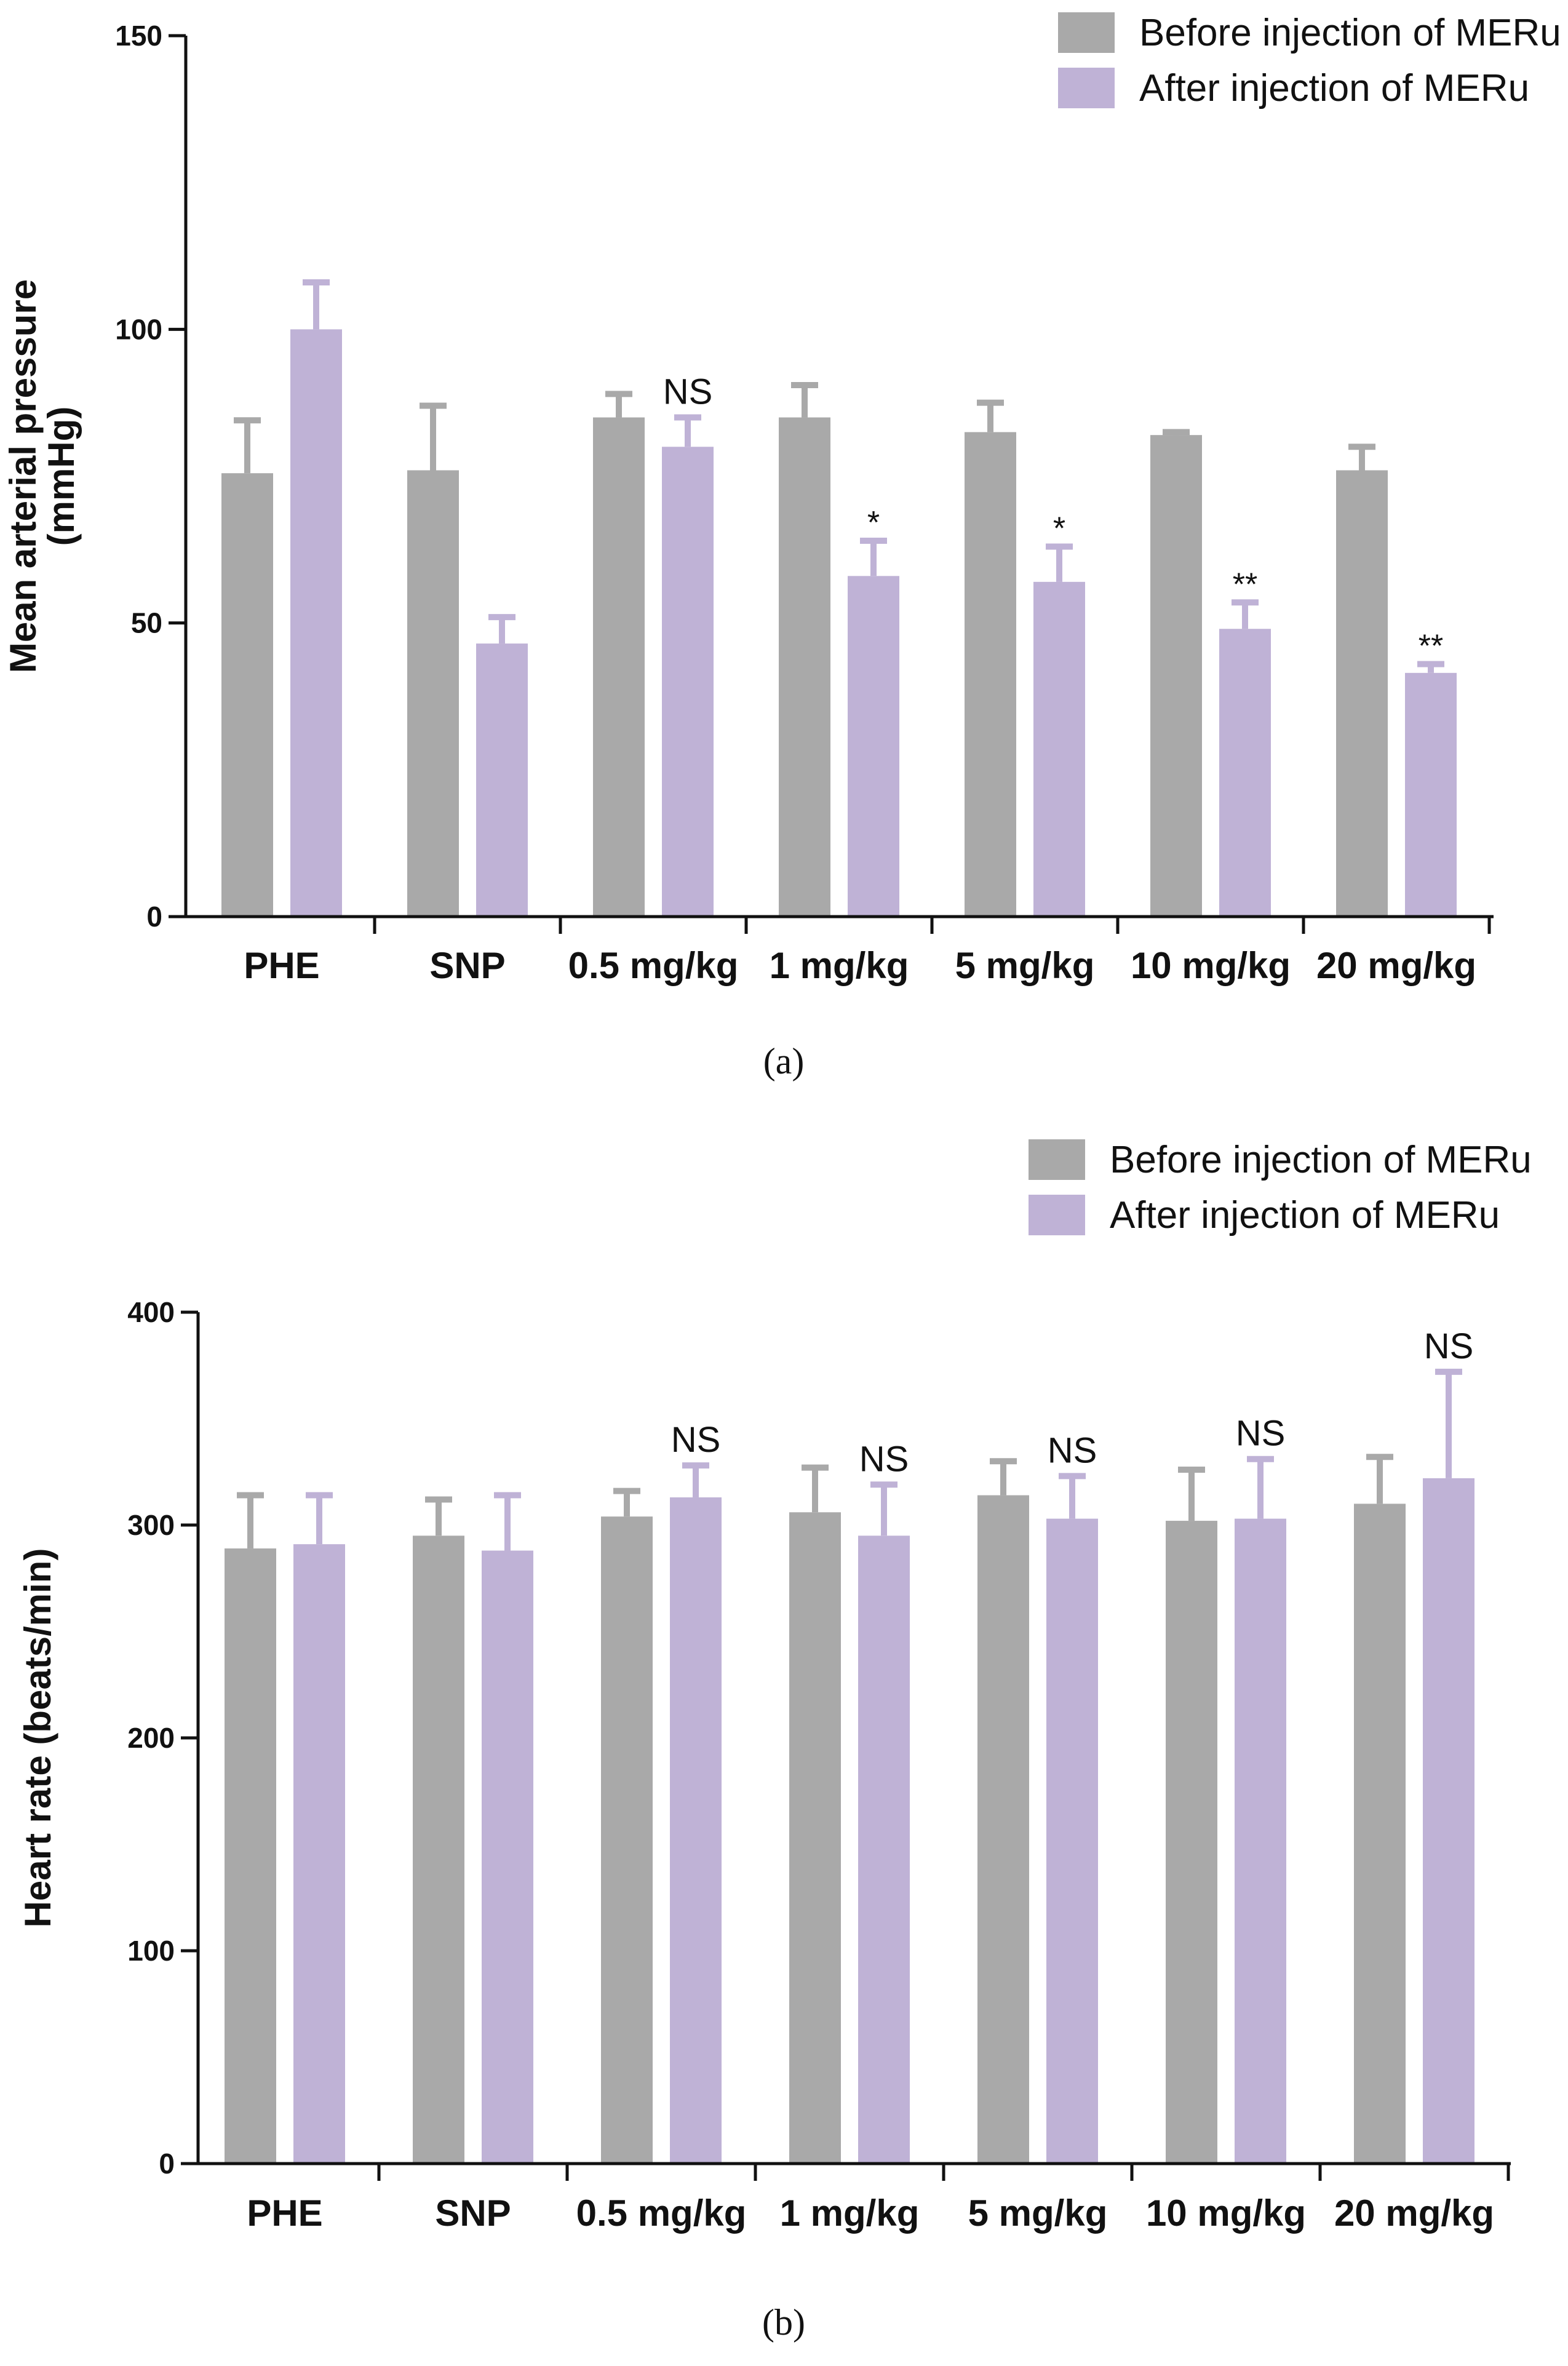  What do you see at coordinates (151, 1525) in the screenshot?
I see `y-tick-label-b-3: 300` at bounding box center [151, 1525].